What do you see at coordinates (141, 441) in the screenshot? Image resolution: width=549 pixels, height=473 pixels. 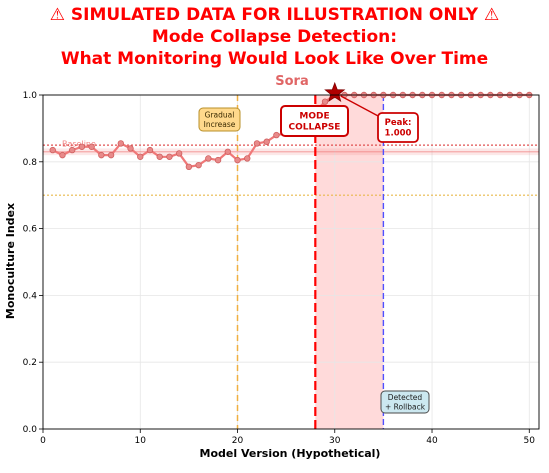 I see `x-tick-label: 10` at bounding box center [141, 441].